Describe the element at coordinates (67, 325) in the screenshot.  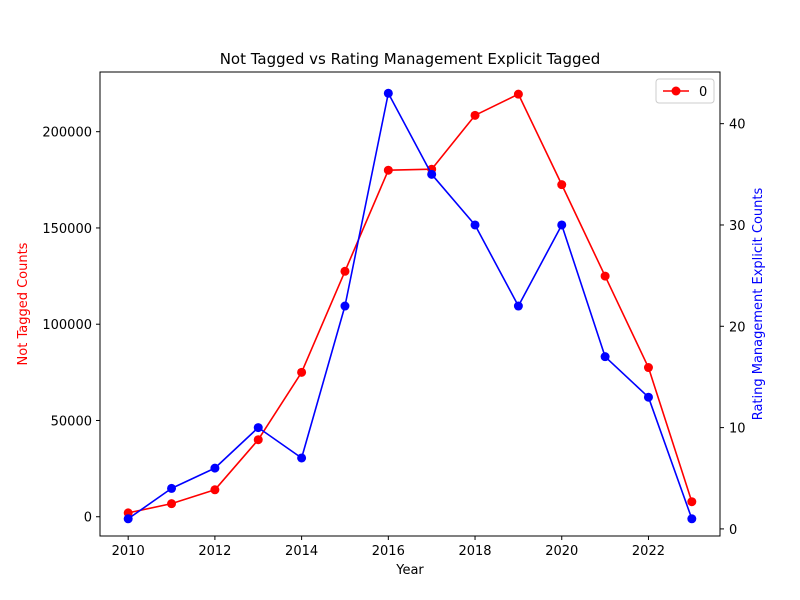
I see `y-left-tick-label: 100000` at that location.